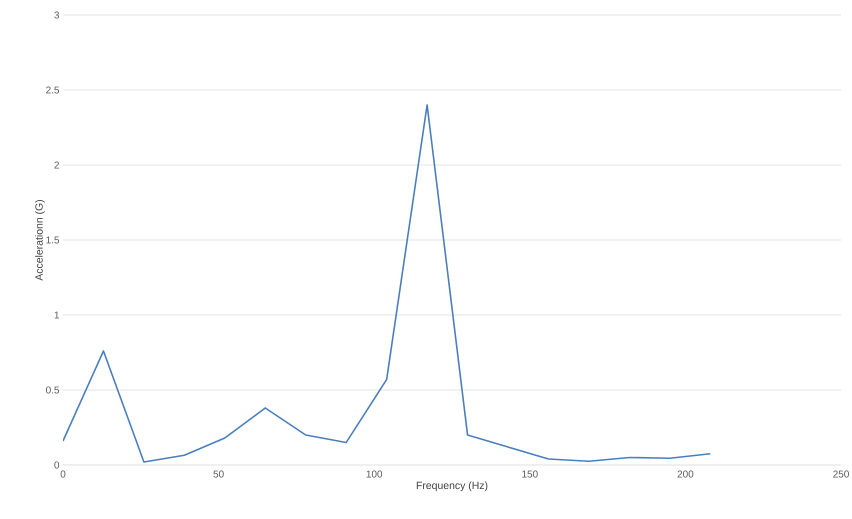  I want to click on x-tick-label: 0, so click(63, 474).